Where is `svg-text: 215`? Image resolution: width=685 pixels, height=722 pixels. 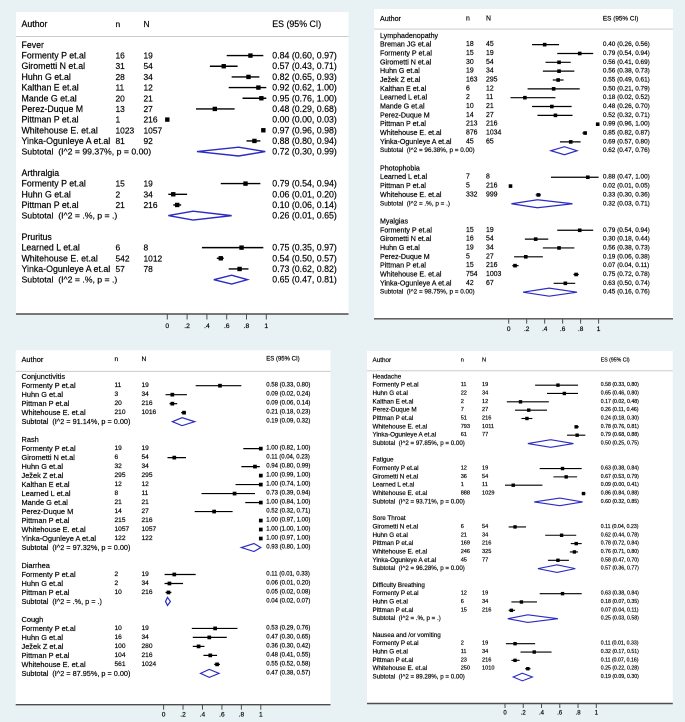
svg-text: 215 is located at coordinates (120, 520).